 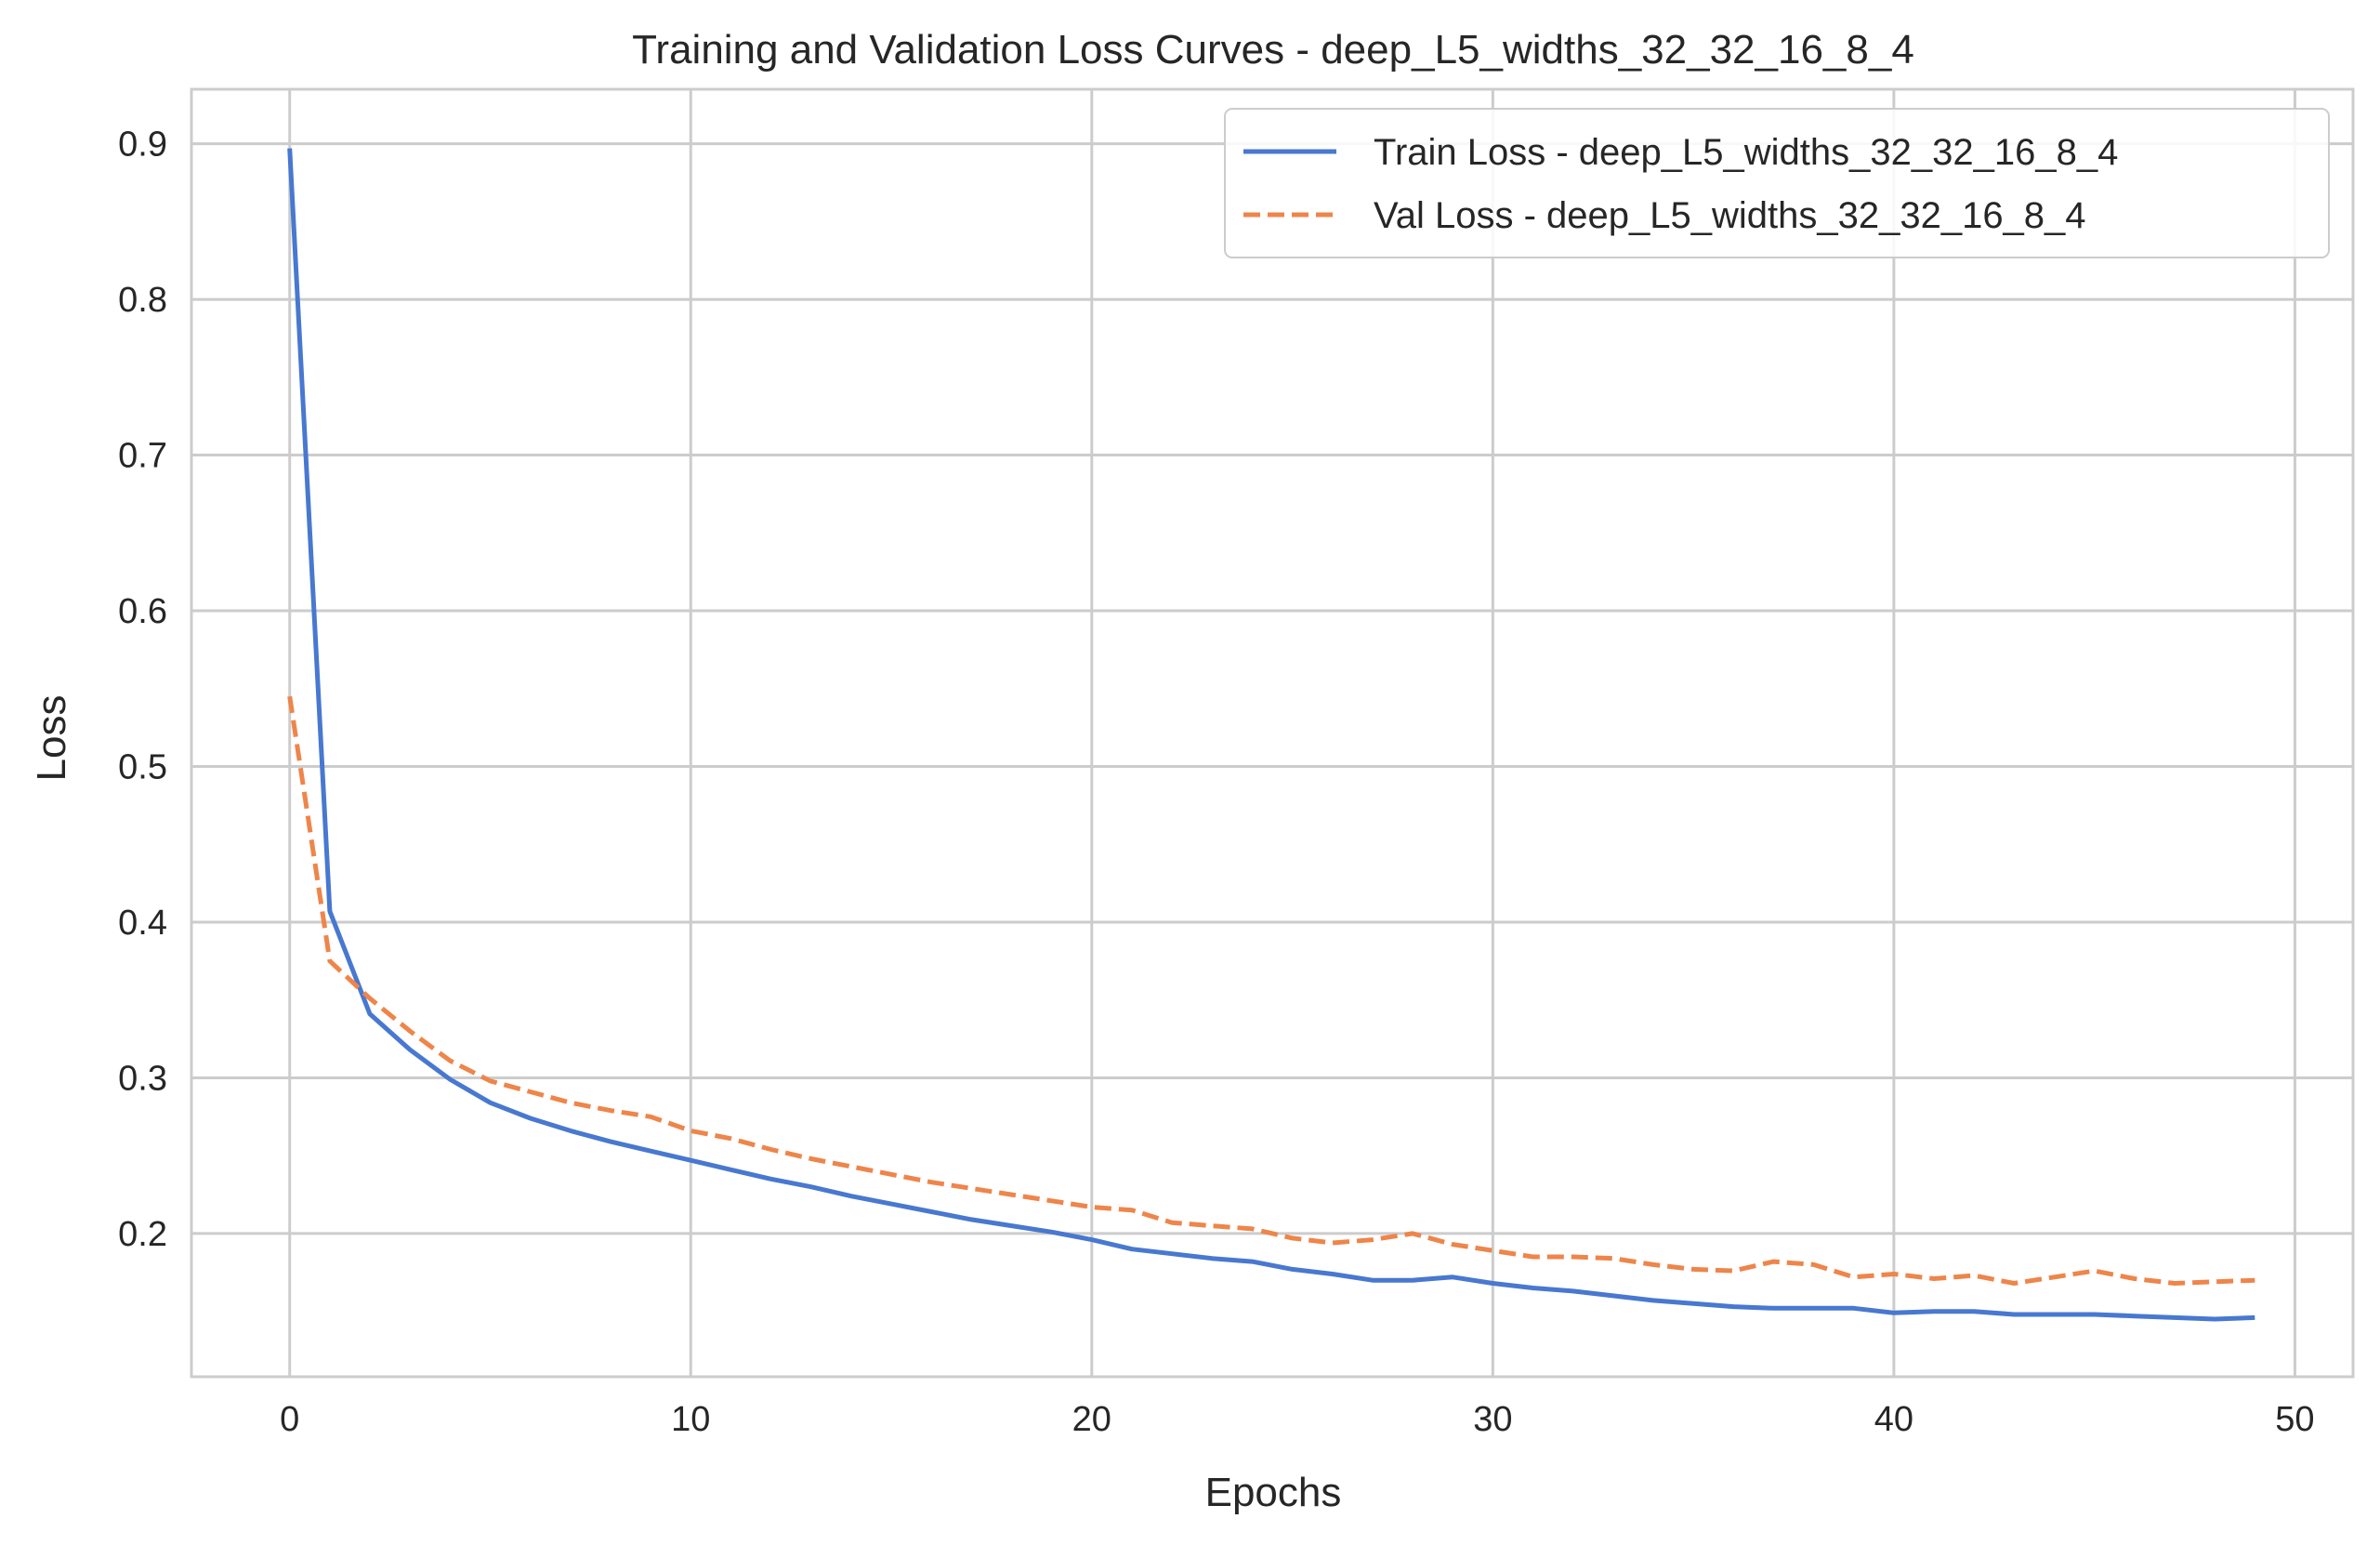 I want to click on y-tick-label: 0.7, so click(x=142, y=456).